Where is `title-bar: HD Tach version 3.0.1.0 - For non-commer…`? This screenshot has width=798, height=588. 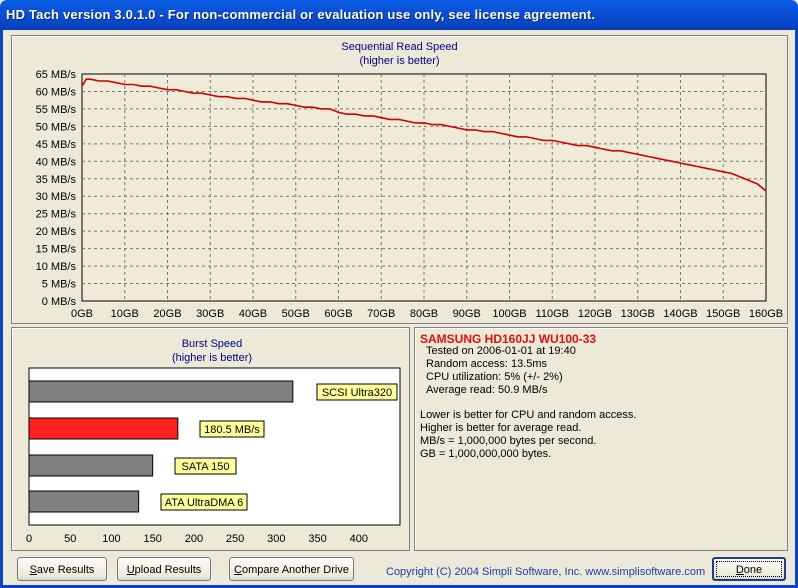 title-bar: HD Tach version 3.0.1.0 - For non-commer… is located at coordinates (399, 15).